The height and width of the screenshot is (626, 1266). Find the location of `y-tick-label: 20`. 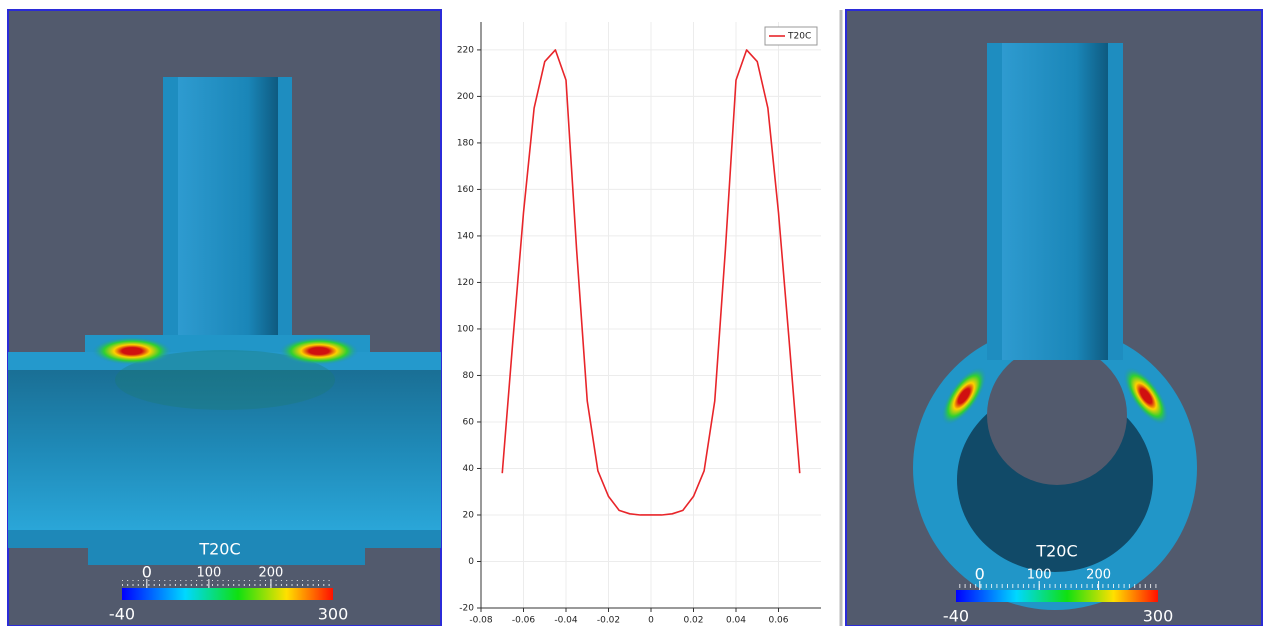

y-tick-label: 20 is located at coordinates (469, 515).